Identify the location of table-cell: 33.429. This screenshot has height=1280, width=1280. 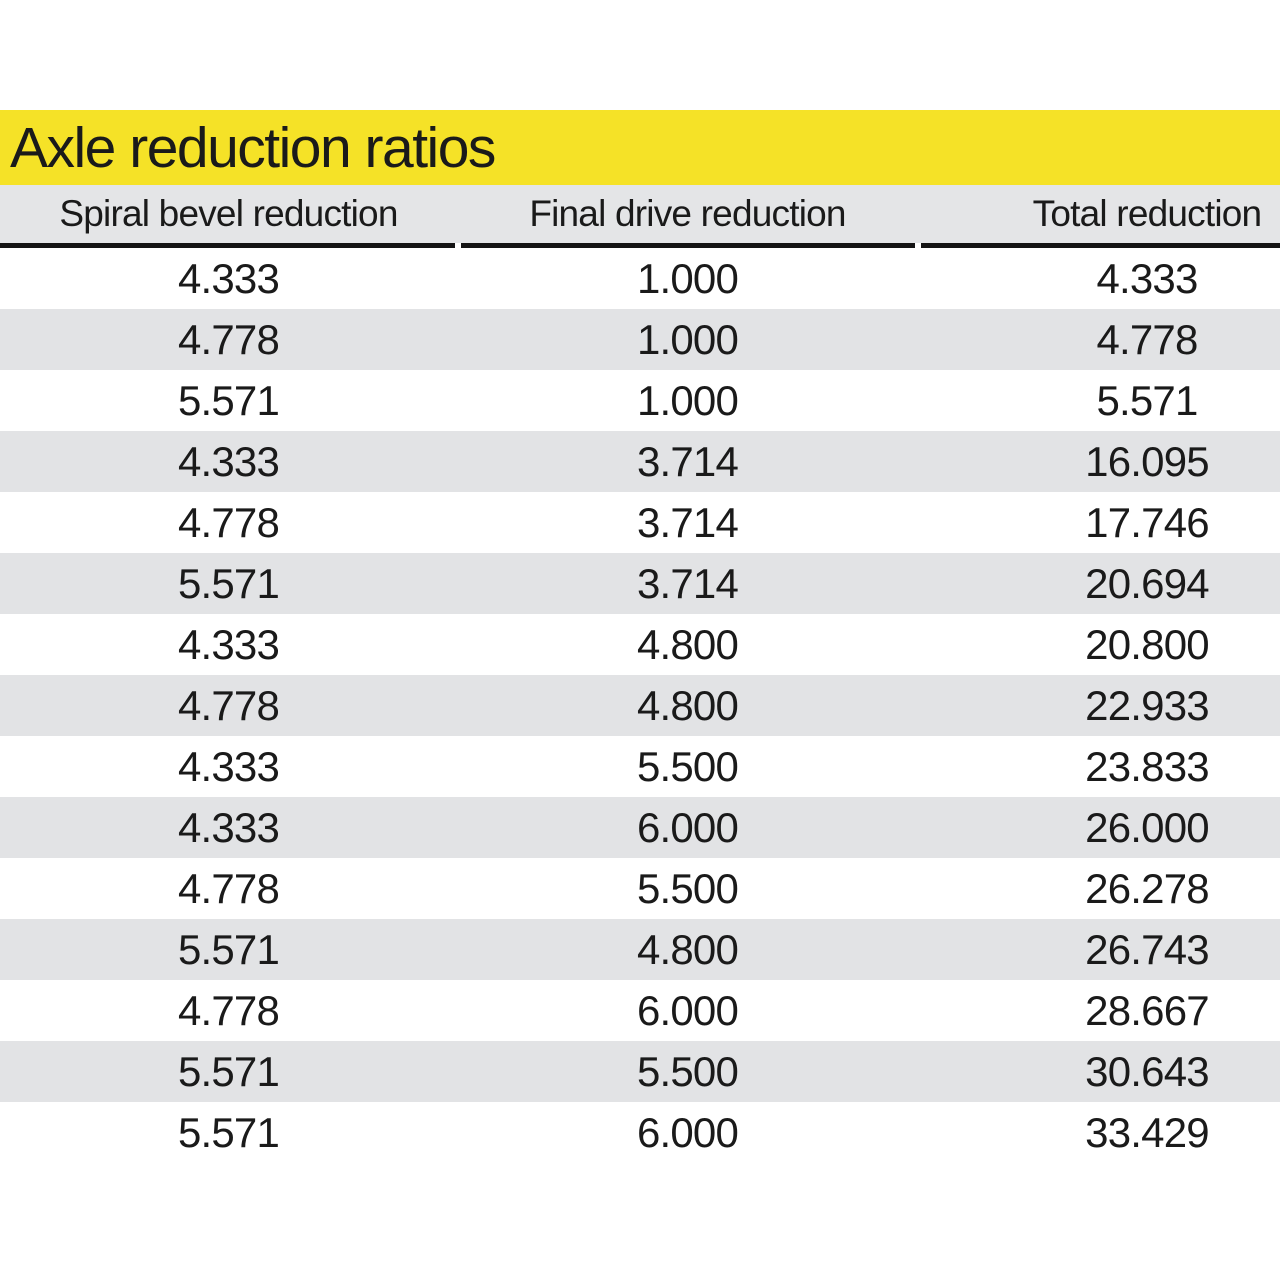
(1147, 1132).